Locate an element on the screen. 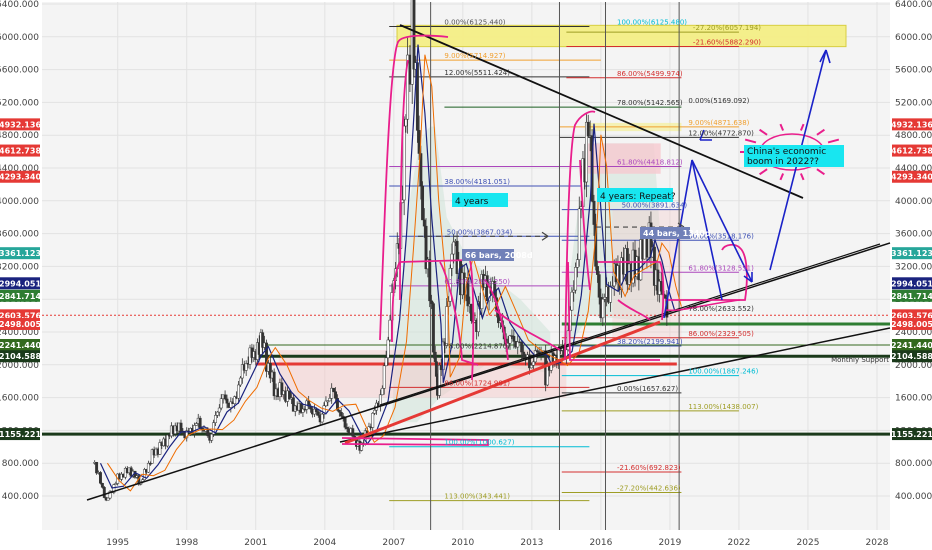 The image size is (932, 550). price-badge-label-left: 2841.714 is located at coordinates (20, 296).